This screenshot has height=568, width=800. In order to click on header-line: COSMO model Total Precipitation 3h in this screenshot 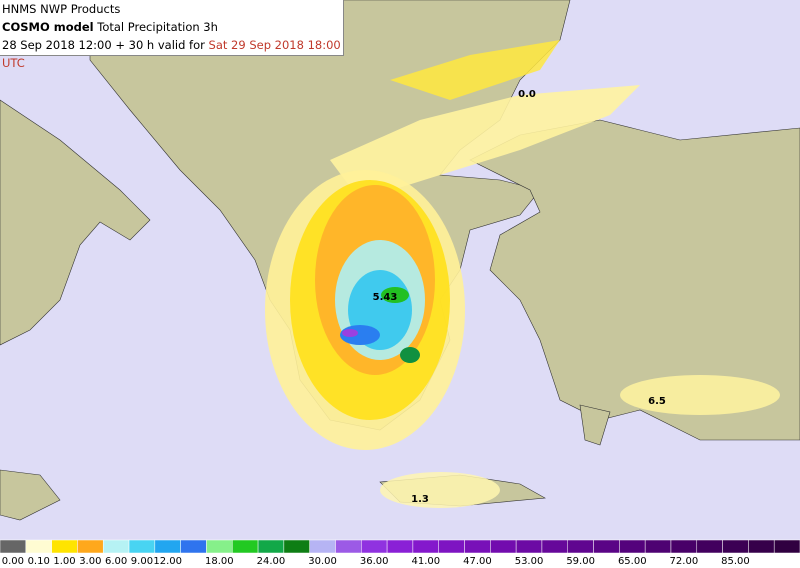, I will do `click(172, 27)`.